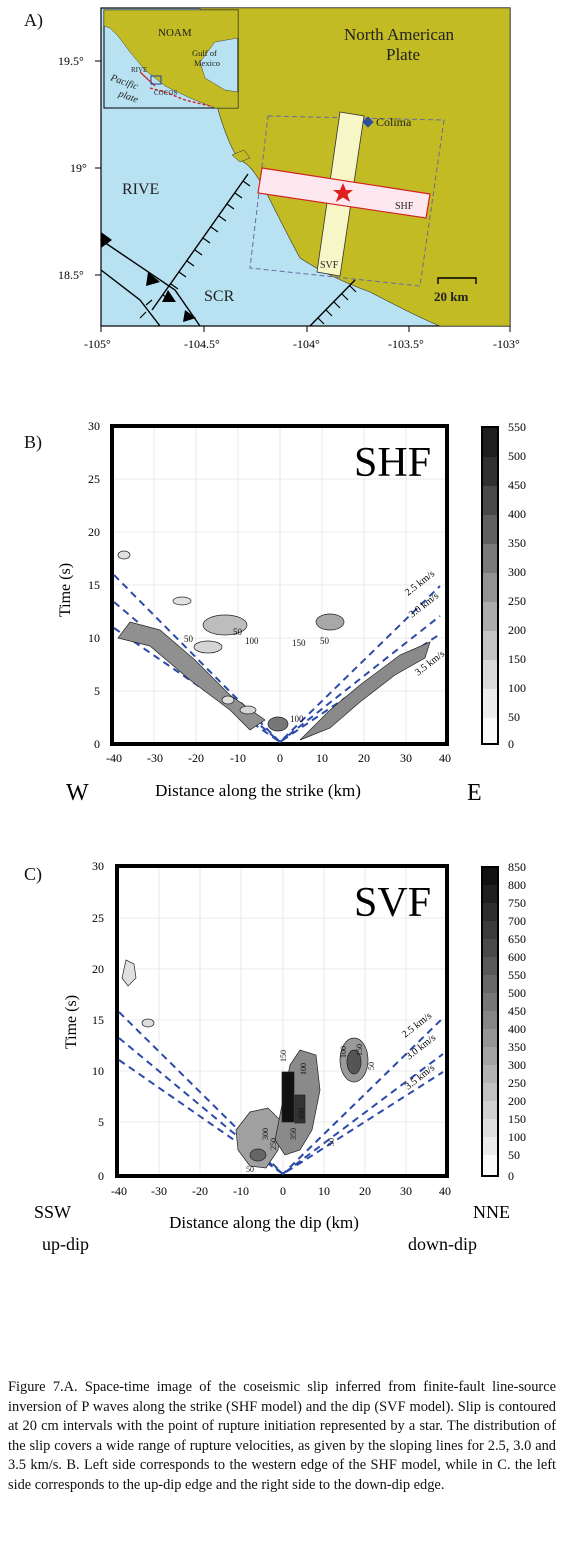 The height and width of the screenshot is (1563, 561). What do you see at coordinates (491, 1212) in the screenshot?
I see `svf-right-direction: NNE` at bounding box center [491, 1212].